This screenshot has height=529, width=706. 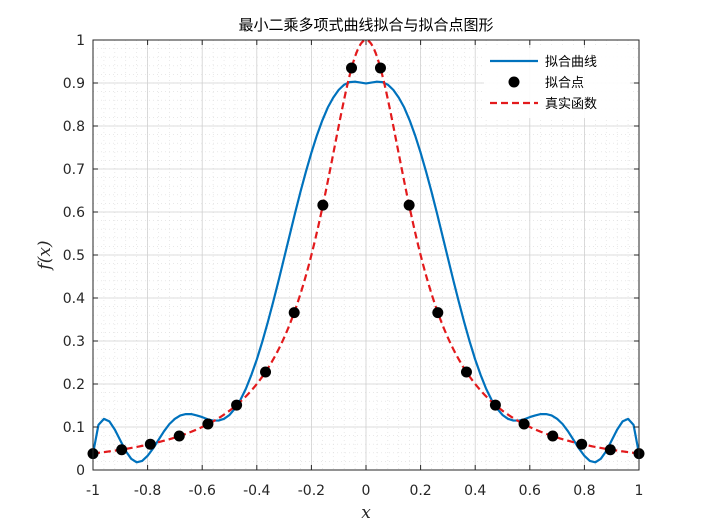 What do you see at coordinates (530, 491) in the screenshot?
I see `x-tick-label: 0.6` at bounding box center [530, 491].